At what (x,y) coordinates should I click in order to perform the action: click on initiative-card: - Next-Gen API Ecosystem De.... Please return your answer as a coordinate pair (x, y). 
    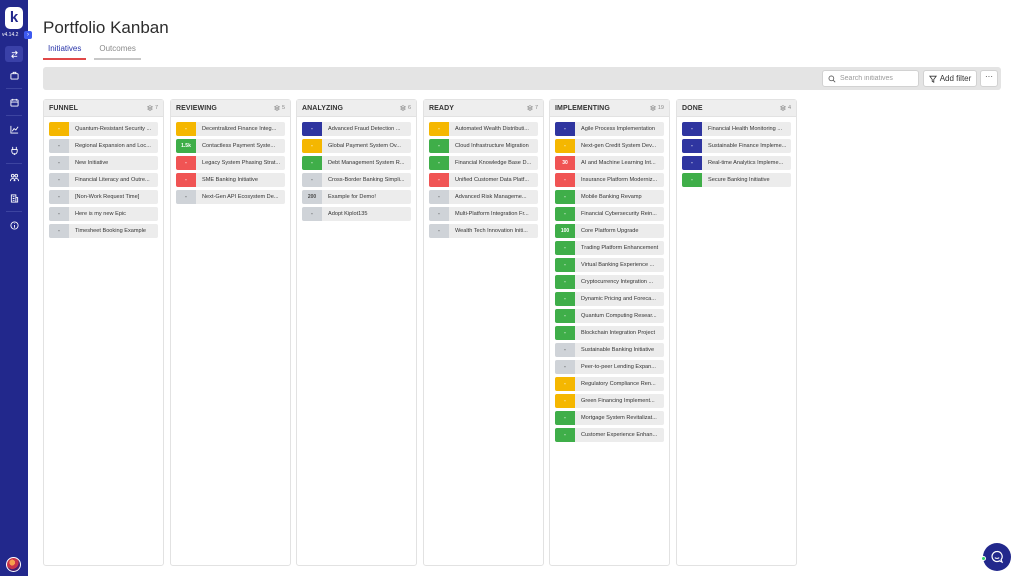
    Looking at the image, I should click on (230, 197).